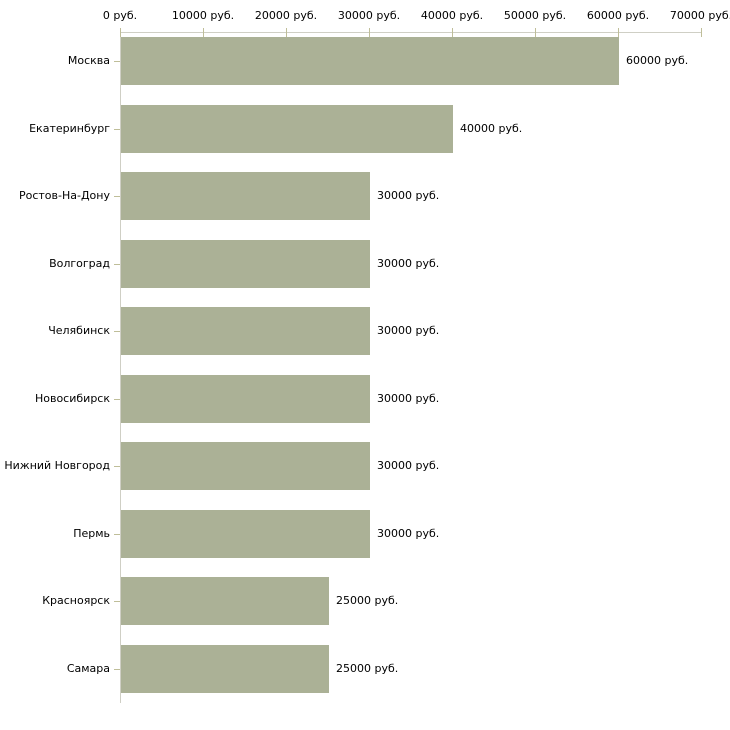 Image resolution: width=730 pixels, height=730 pixels. What do you see at coordinates (88, 668) in the screenshot?
I see `category-label: Самара` at bounding box center [88, 668].